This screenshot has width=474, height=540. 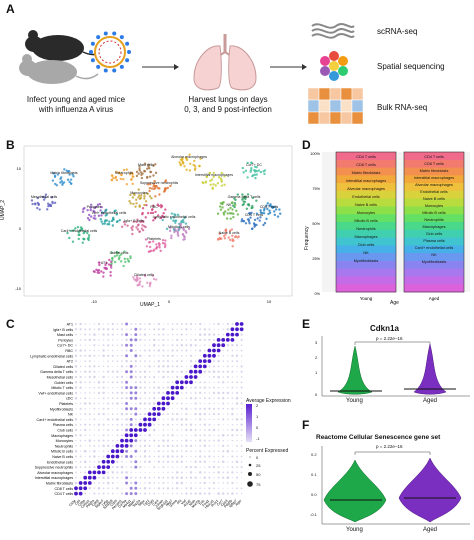 What do you see at coordinates (192, 503) in the screenshot?
I see `dotplot-col-label: Msln` at bounding box center [192, 503].